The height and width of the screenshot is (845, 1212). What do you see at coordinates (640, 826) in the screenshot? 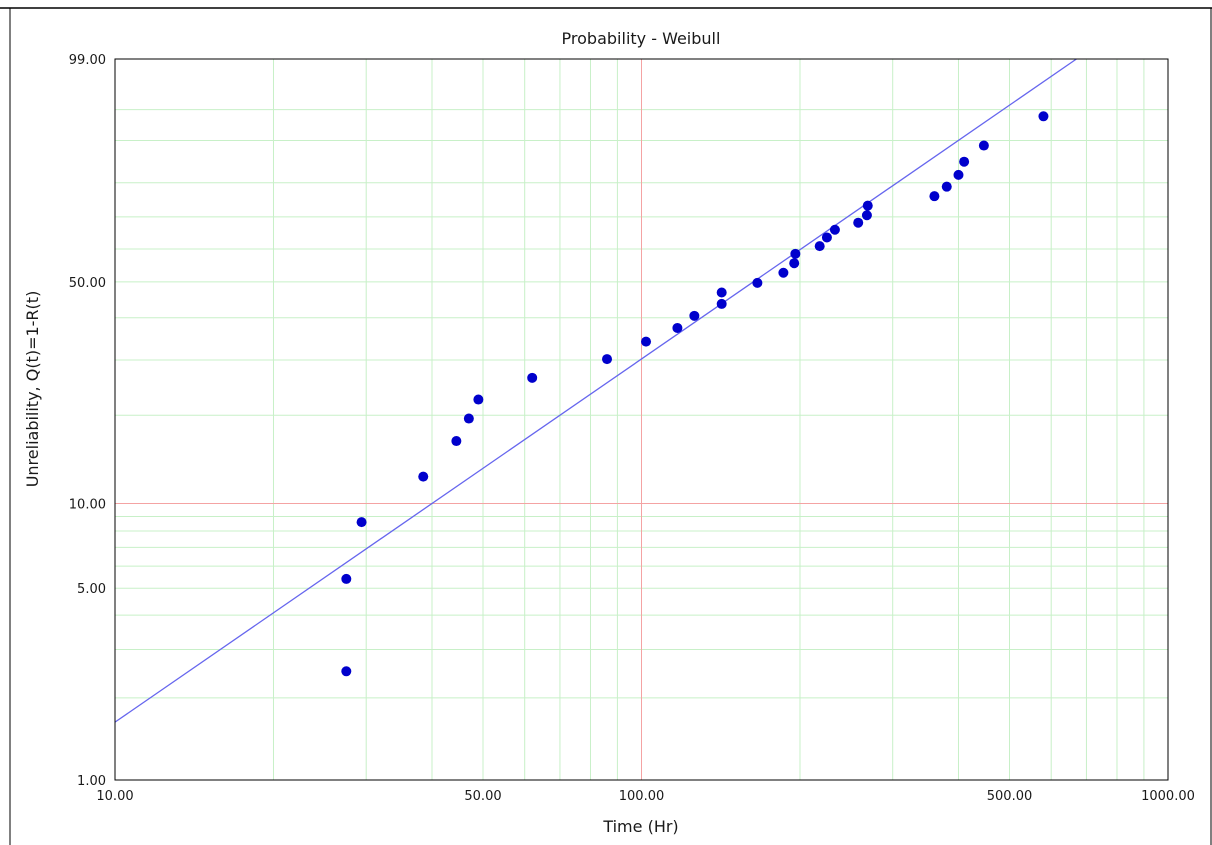
I see `x-axis-label: Time (Hr)` at bounding box center [640, 826].